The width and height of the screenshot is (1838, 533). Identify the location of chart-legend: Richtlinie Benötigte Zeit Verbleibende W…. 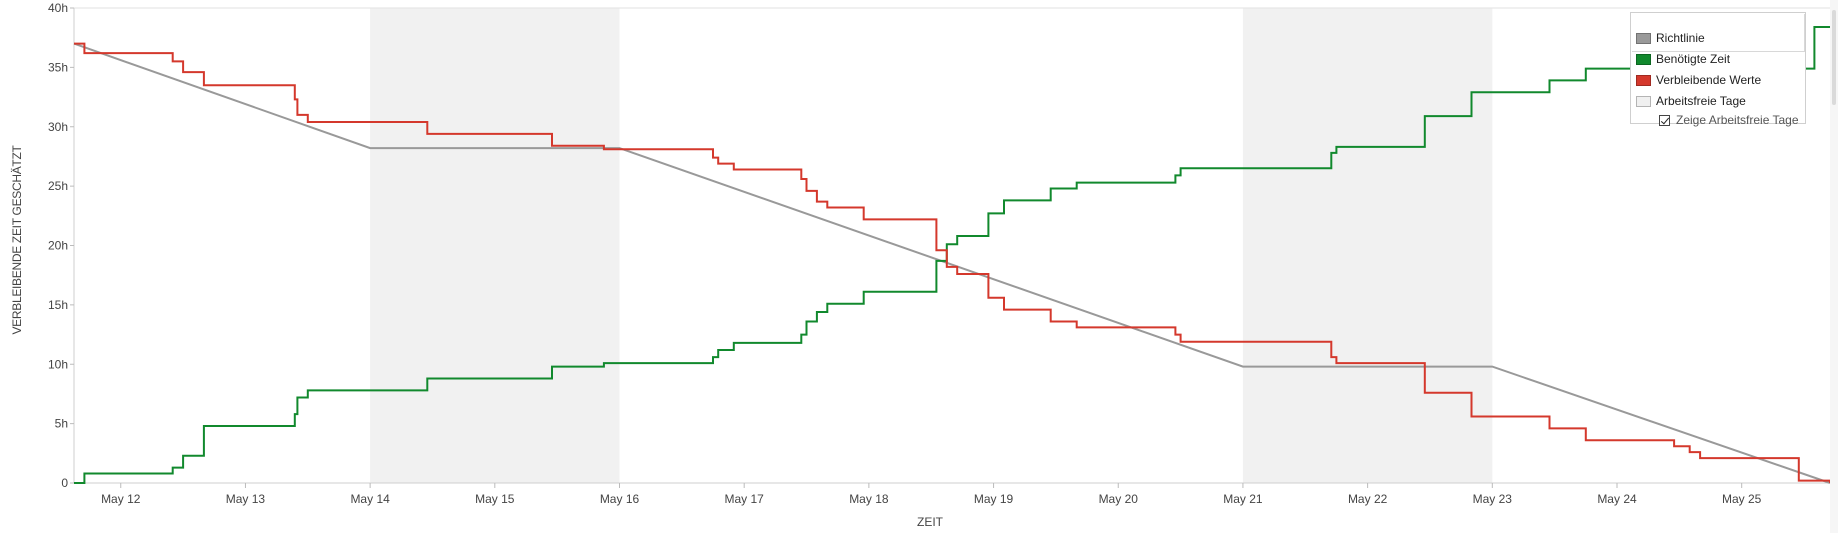
(1718, 69).